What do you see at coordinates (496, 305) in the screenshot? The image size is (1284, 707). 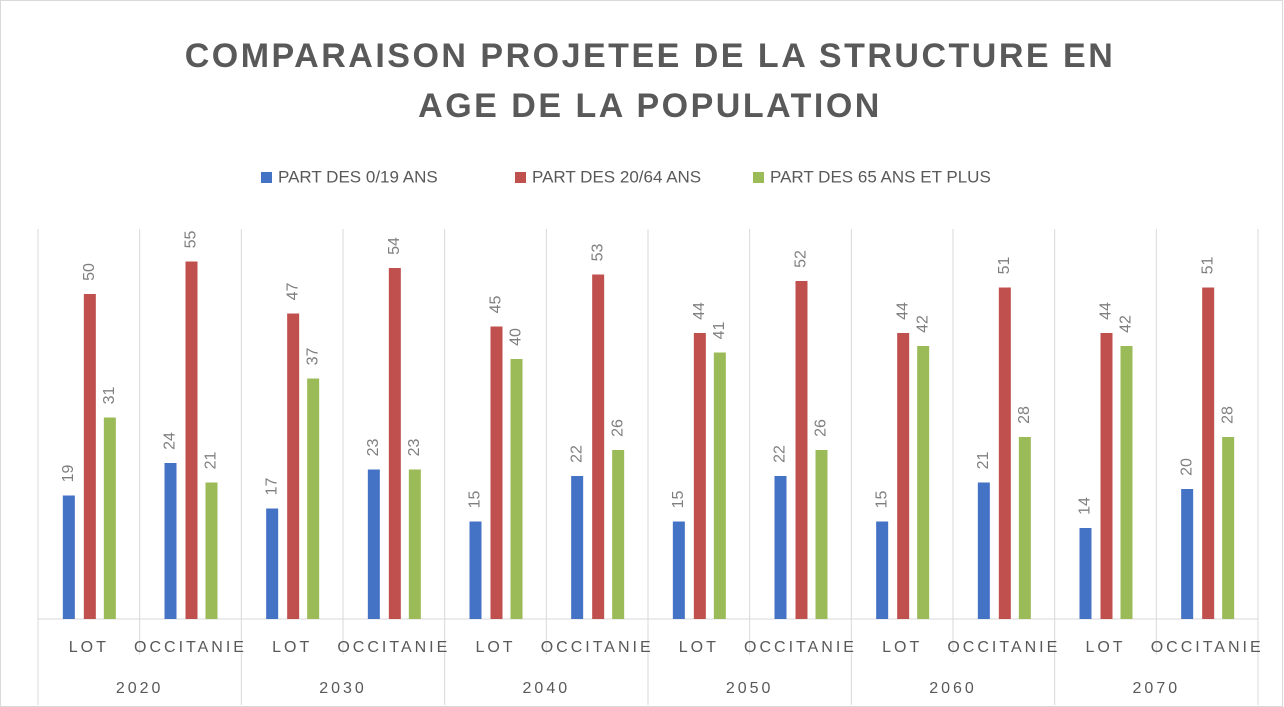 I see `data-label: 45` at bounding box center [496, 305].